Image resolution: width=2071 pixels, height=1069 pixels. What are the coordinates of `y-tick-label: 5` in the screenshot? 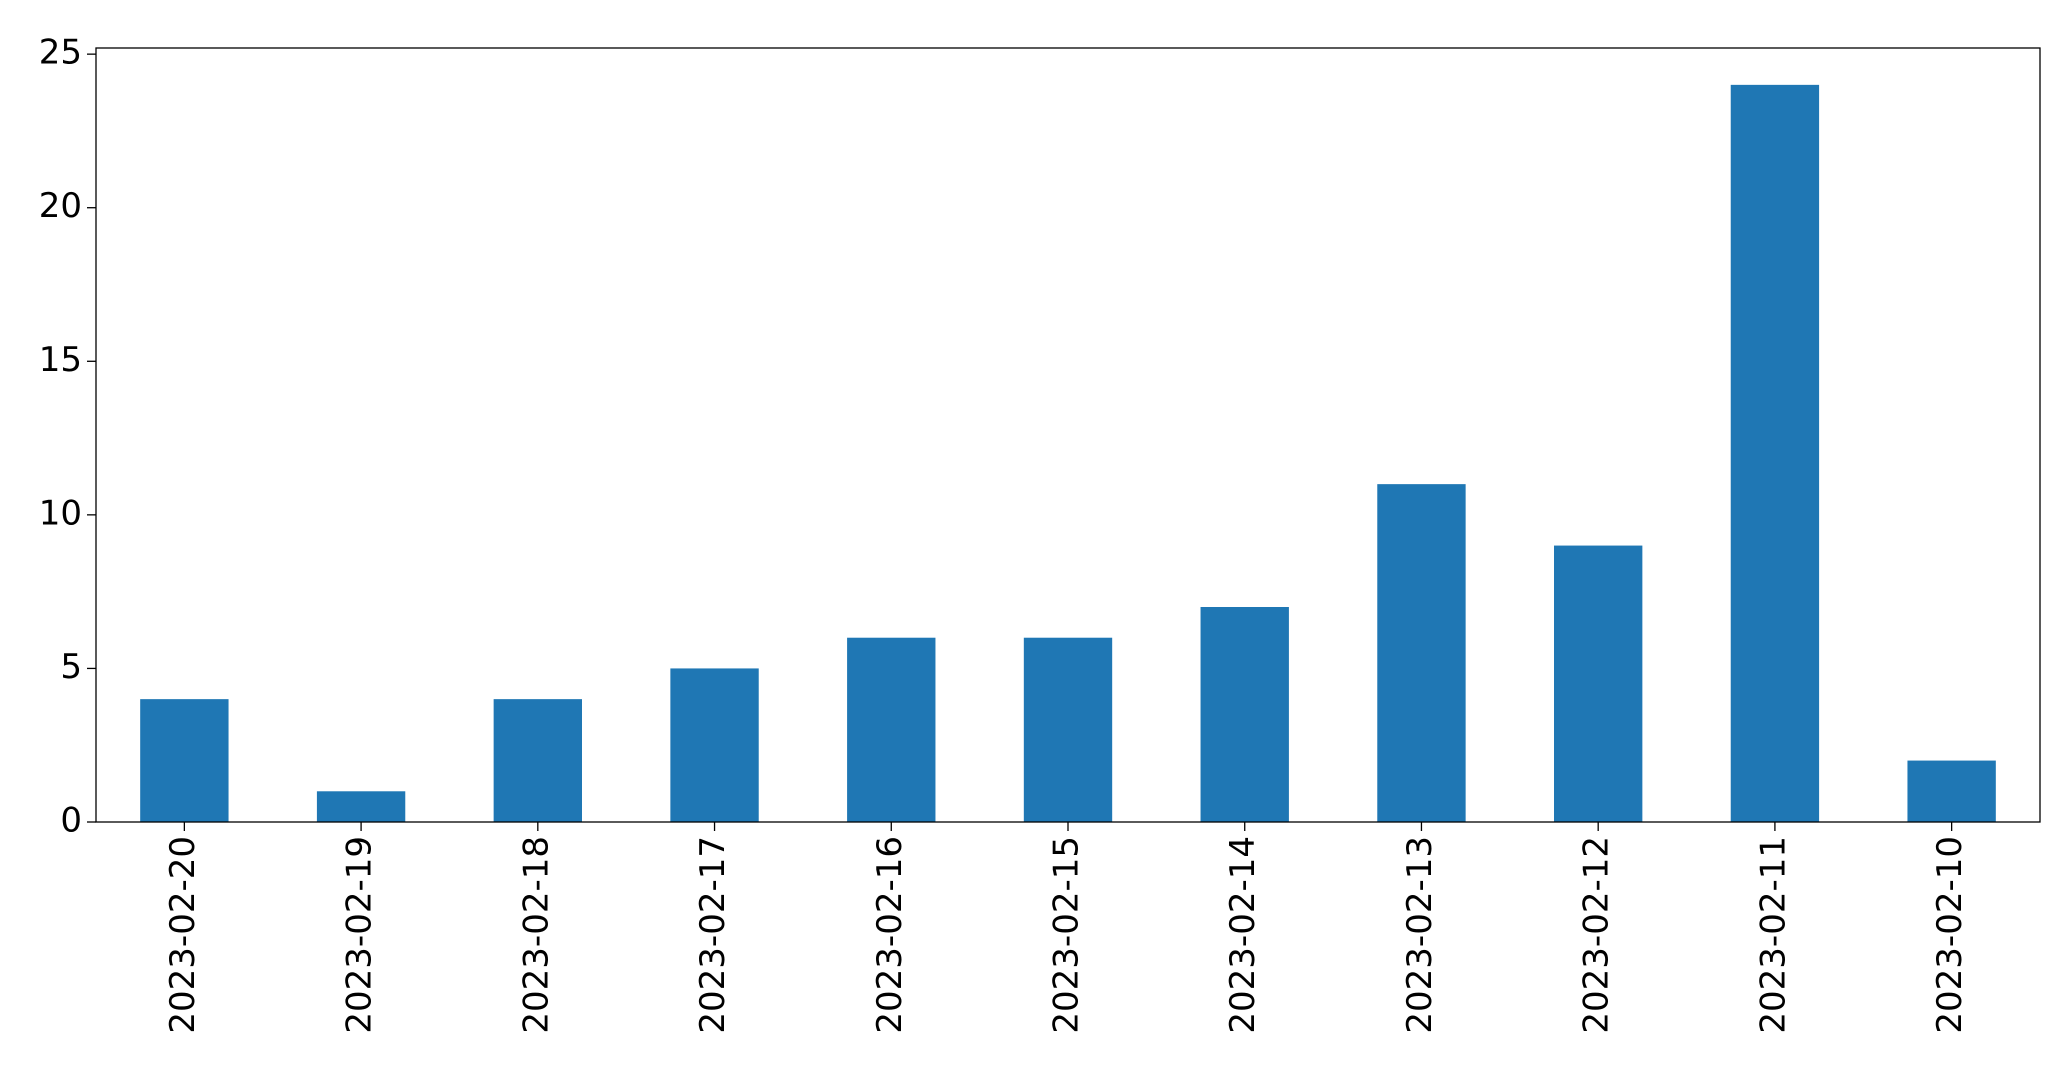 It's located at (71, 667).